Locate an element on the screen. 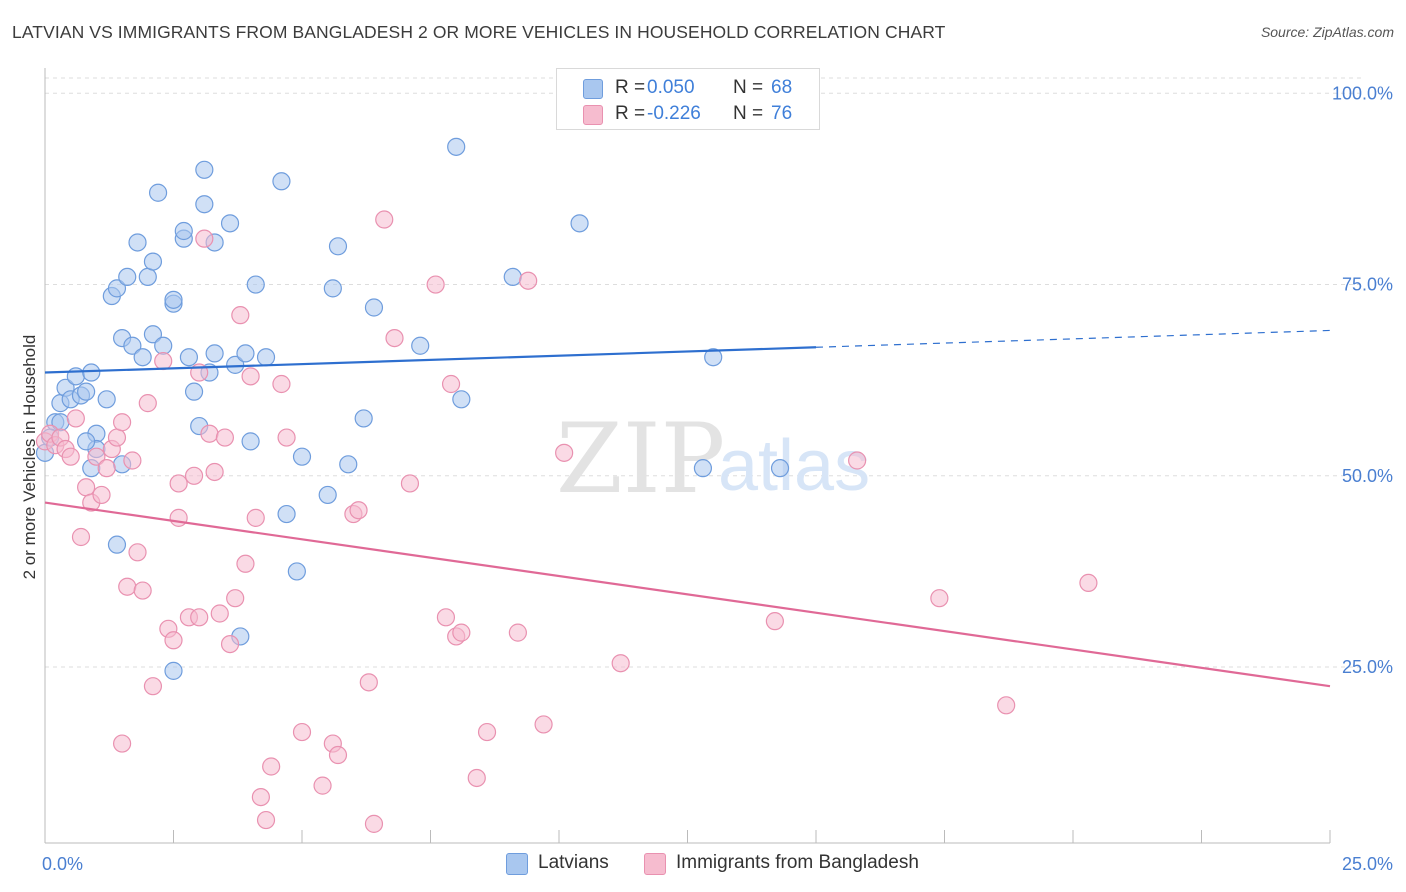  y-axis-label: 2 or more Vehicles in Household is located at coordinates (29, 457).